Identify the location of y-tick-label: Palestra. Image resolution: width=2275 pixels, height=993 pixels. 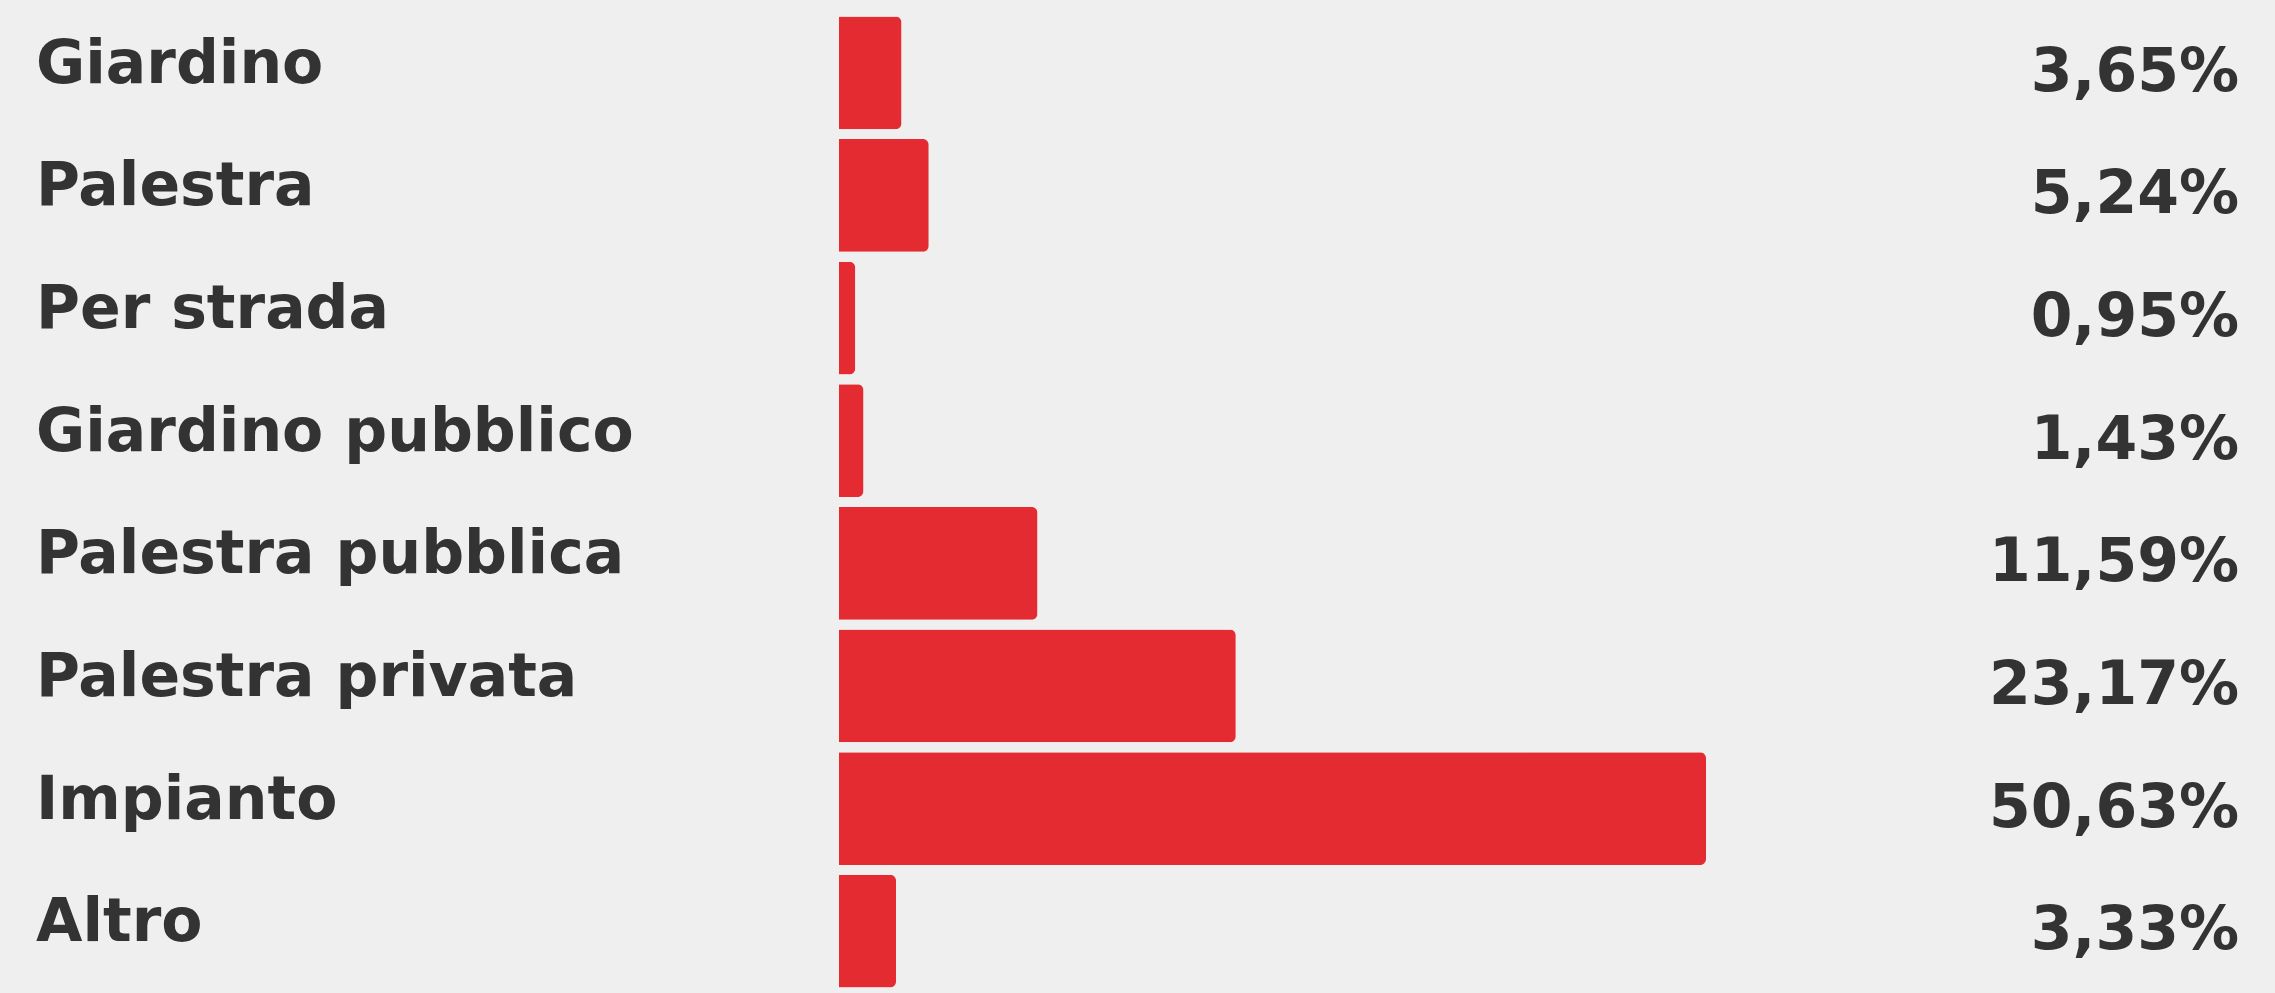
(175, 184).